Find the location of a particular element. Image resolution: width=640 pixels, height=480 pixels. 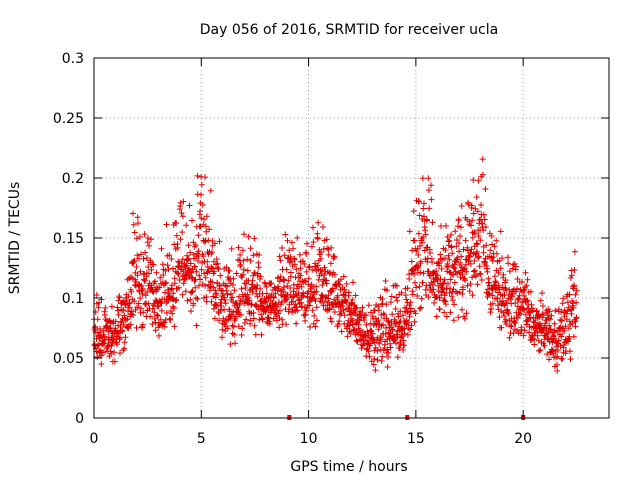

x-tick-label: 5 is located at coordinates (201, 439).